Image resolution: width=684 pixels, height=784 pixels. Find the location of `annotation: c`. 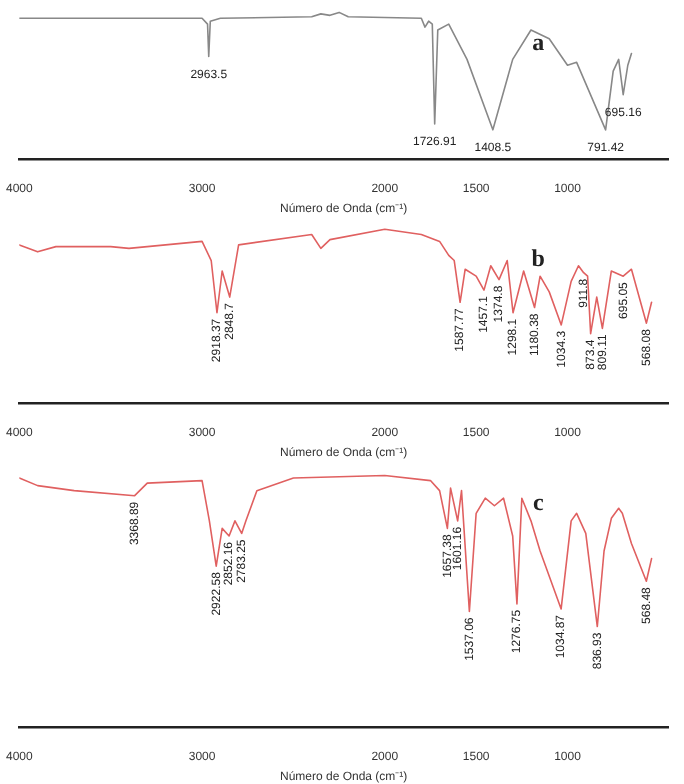

annotation: c is located at coordinates (538, 502).